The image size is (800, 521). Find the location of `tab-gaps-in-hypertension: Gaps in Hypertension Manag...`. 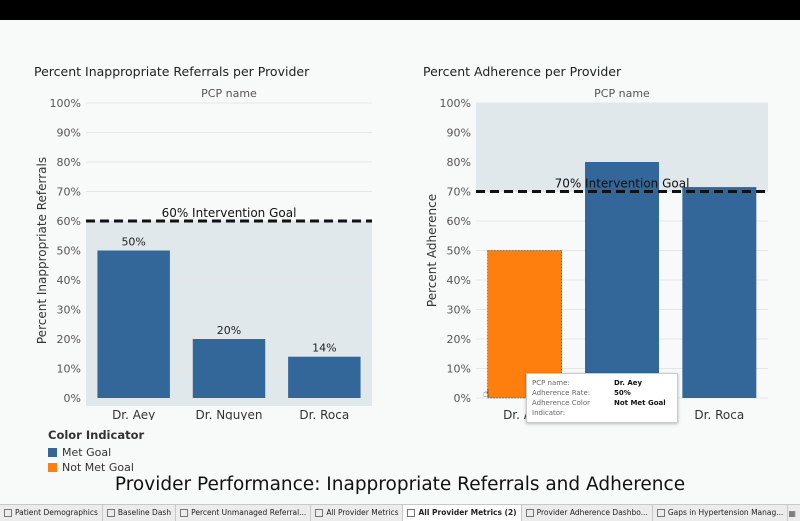

tab-gaps-in-hypertension: Gaps in Hypertension Manag... is located at coordinates (721, 513).